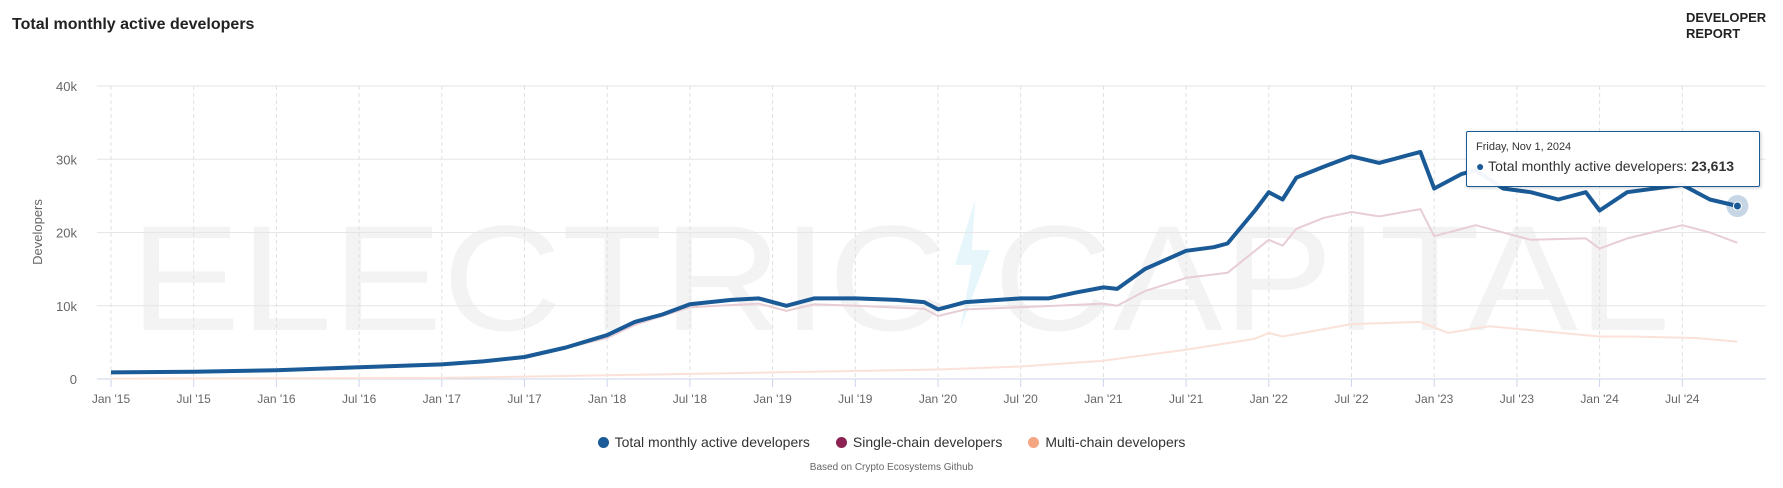 The height and width of the screenshot is (488, 1783). I want to click on legend-label: Multi-chain developers, so click(1115, 442).